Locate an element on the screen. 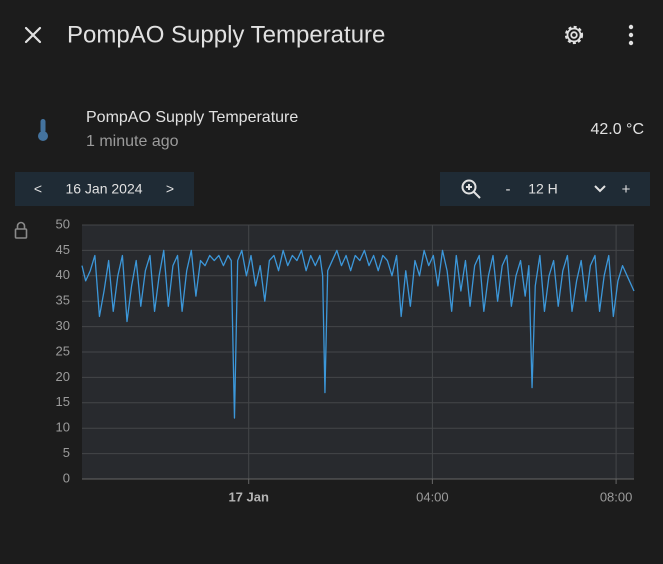  dropdown-chevron is located at coordinates (600, 189).